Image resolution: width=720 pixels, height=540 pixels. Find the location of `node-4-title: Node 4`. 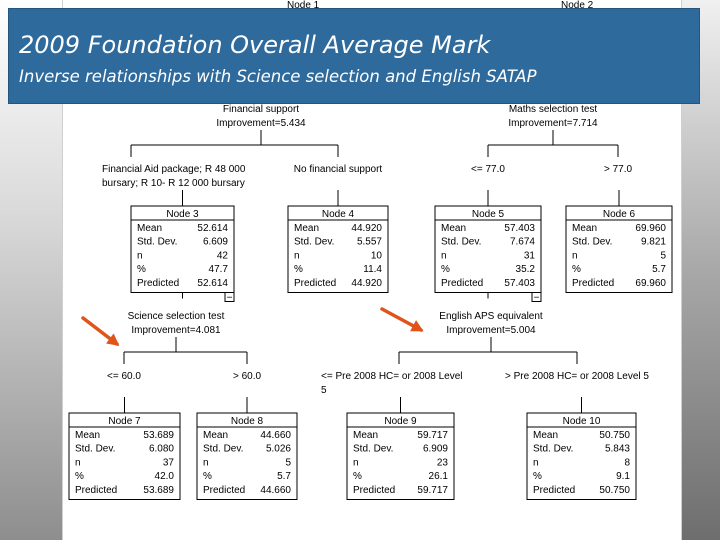

node-4-title: Node 4 is located at coordinates (338, 214).